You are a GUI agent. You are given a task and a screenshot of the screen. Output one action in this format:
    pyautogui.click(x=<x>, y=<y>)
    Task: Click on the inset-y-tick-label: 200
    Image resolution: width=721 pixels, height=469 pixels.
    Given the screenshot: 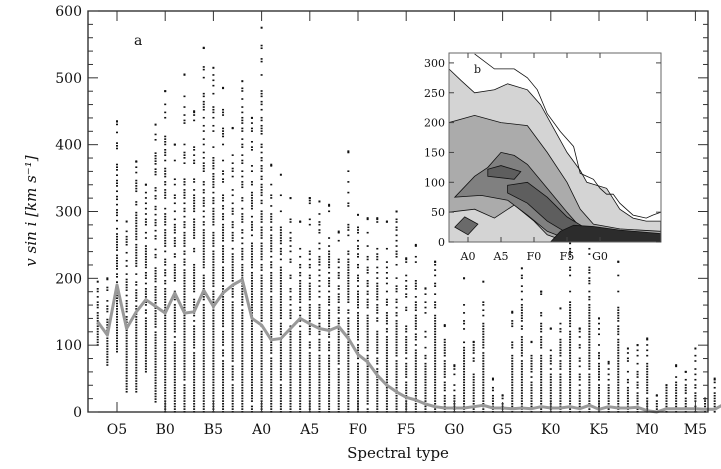 What is the action you would take?
    pyautogui.click(x=434, y=123)
    